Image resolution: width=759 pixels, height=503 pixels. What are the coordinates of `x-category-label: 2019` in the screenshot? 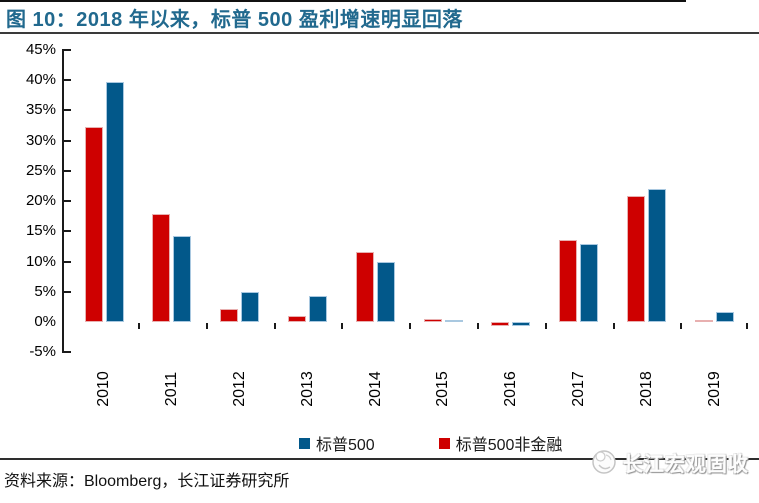 It's located at (714, 389).